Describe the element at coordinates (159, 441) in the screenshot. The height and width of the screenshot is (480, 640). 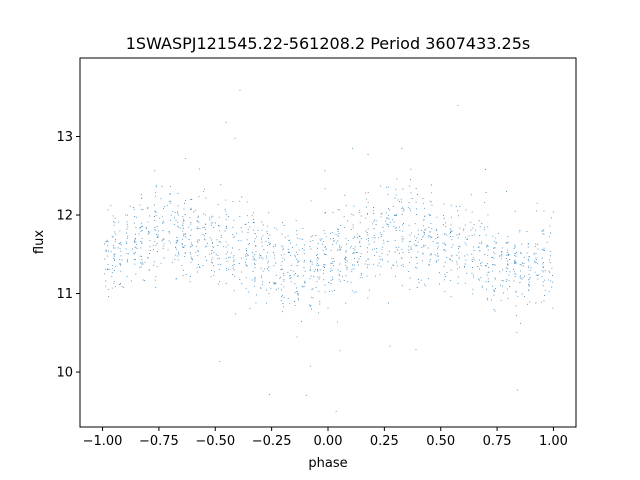
I see `x-tick-label: −0.75` at that location.